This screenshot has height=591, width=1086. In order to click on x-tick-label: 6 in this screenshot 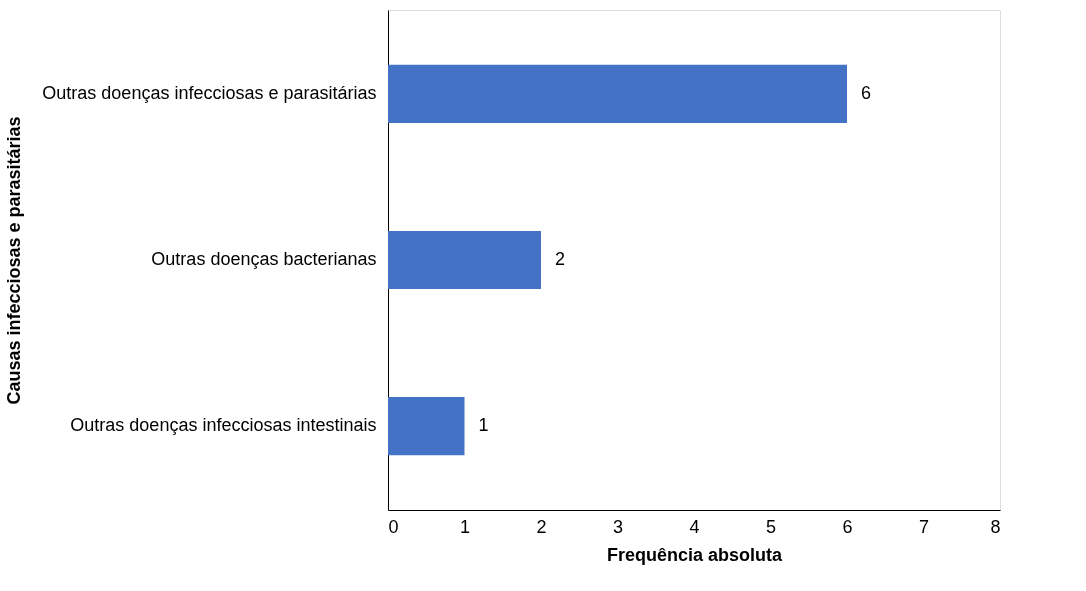, I will do `click(847, 526)`.